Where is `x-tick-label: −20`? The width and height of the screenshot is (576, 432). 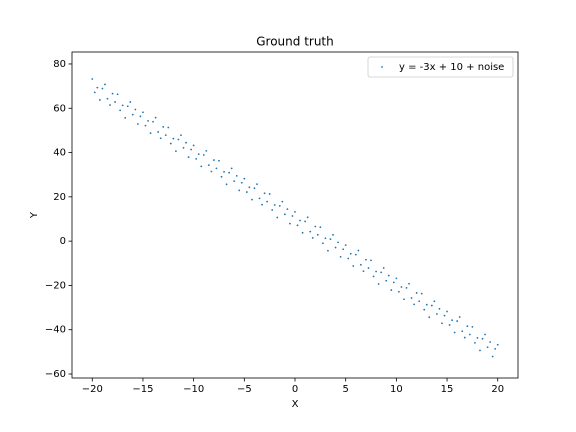 x-tick-label: −20 is located at coordinates (92, 389).